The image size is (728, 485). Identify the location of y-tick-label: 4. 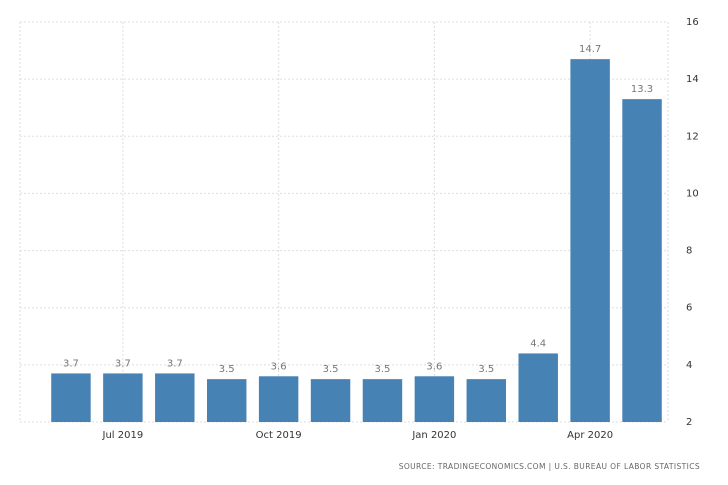
(689, 365).